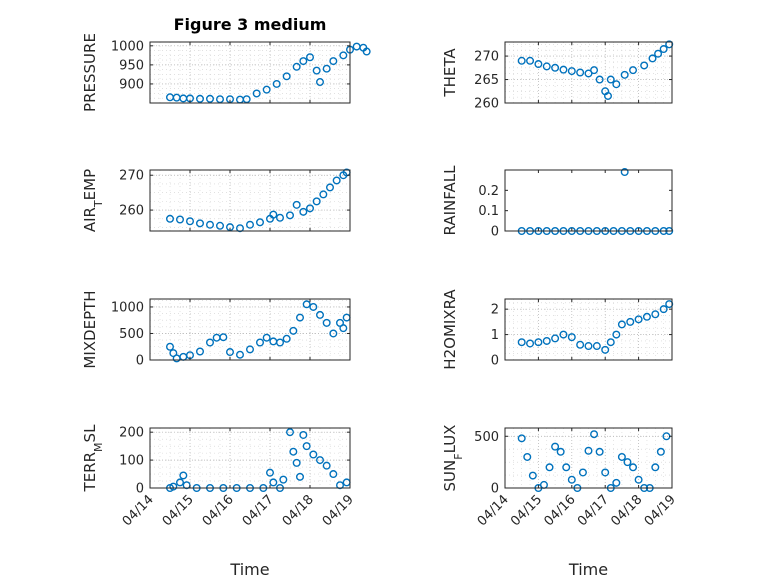 The height and width of the screenshot is (583, 778). What do you see at coordinates (131, 334) in the screenshot?
I see `y-tick-label: 500` at bounding box center [131, 334].